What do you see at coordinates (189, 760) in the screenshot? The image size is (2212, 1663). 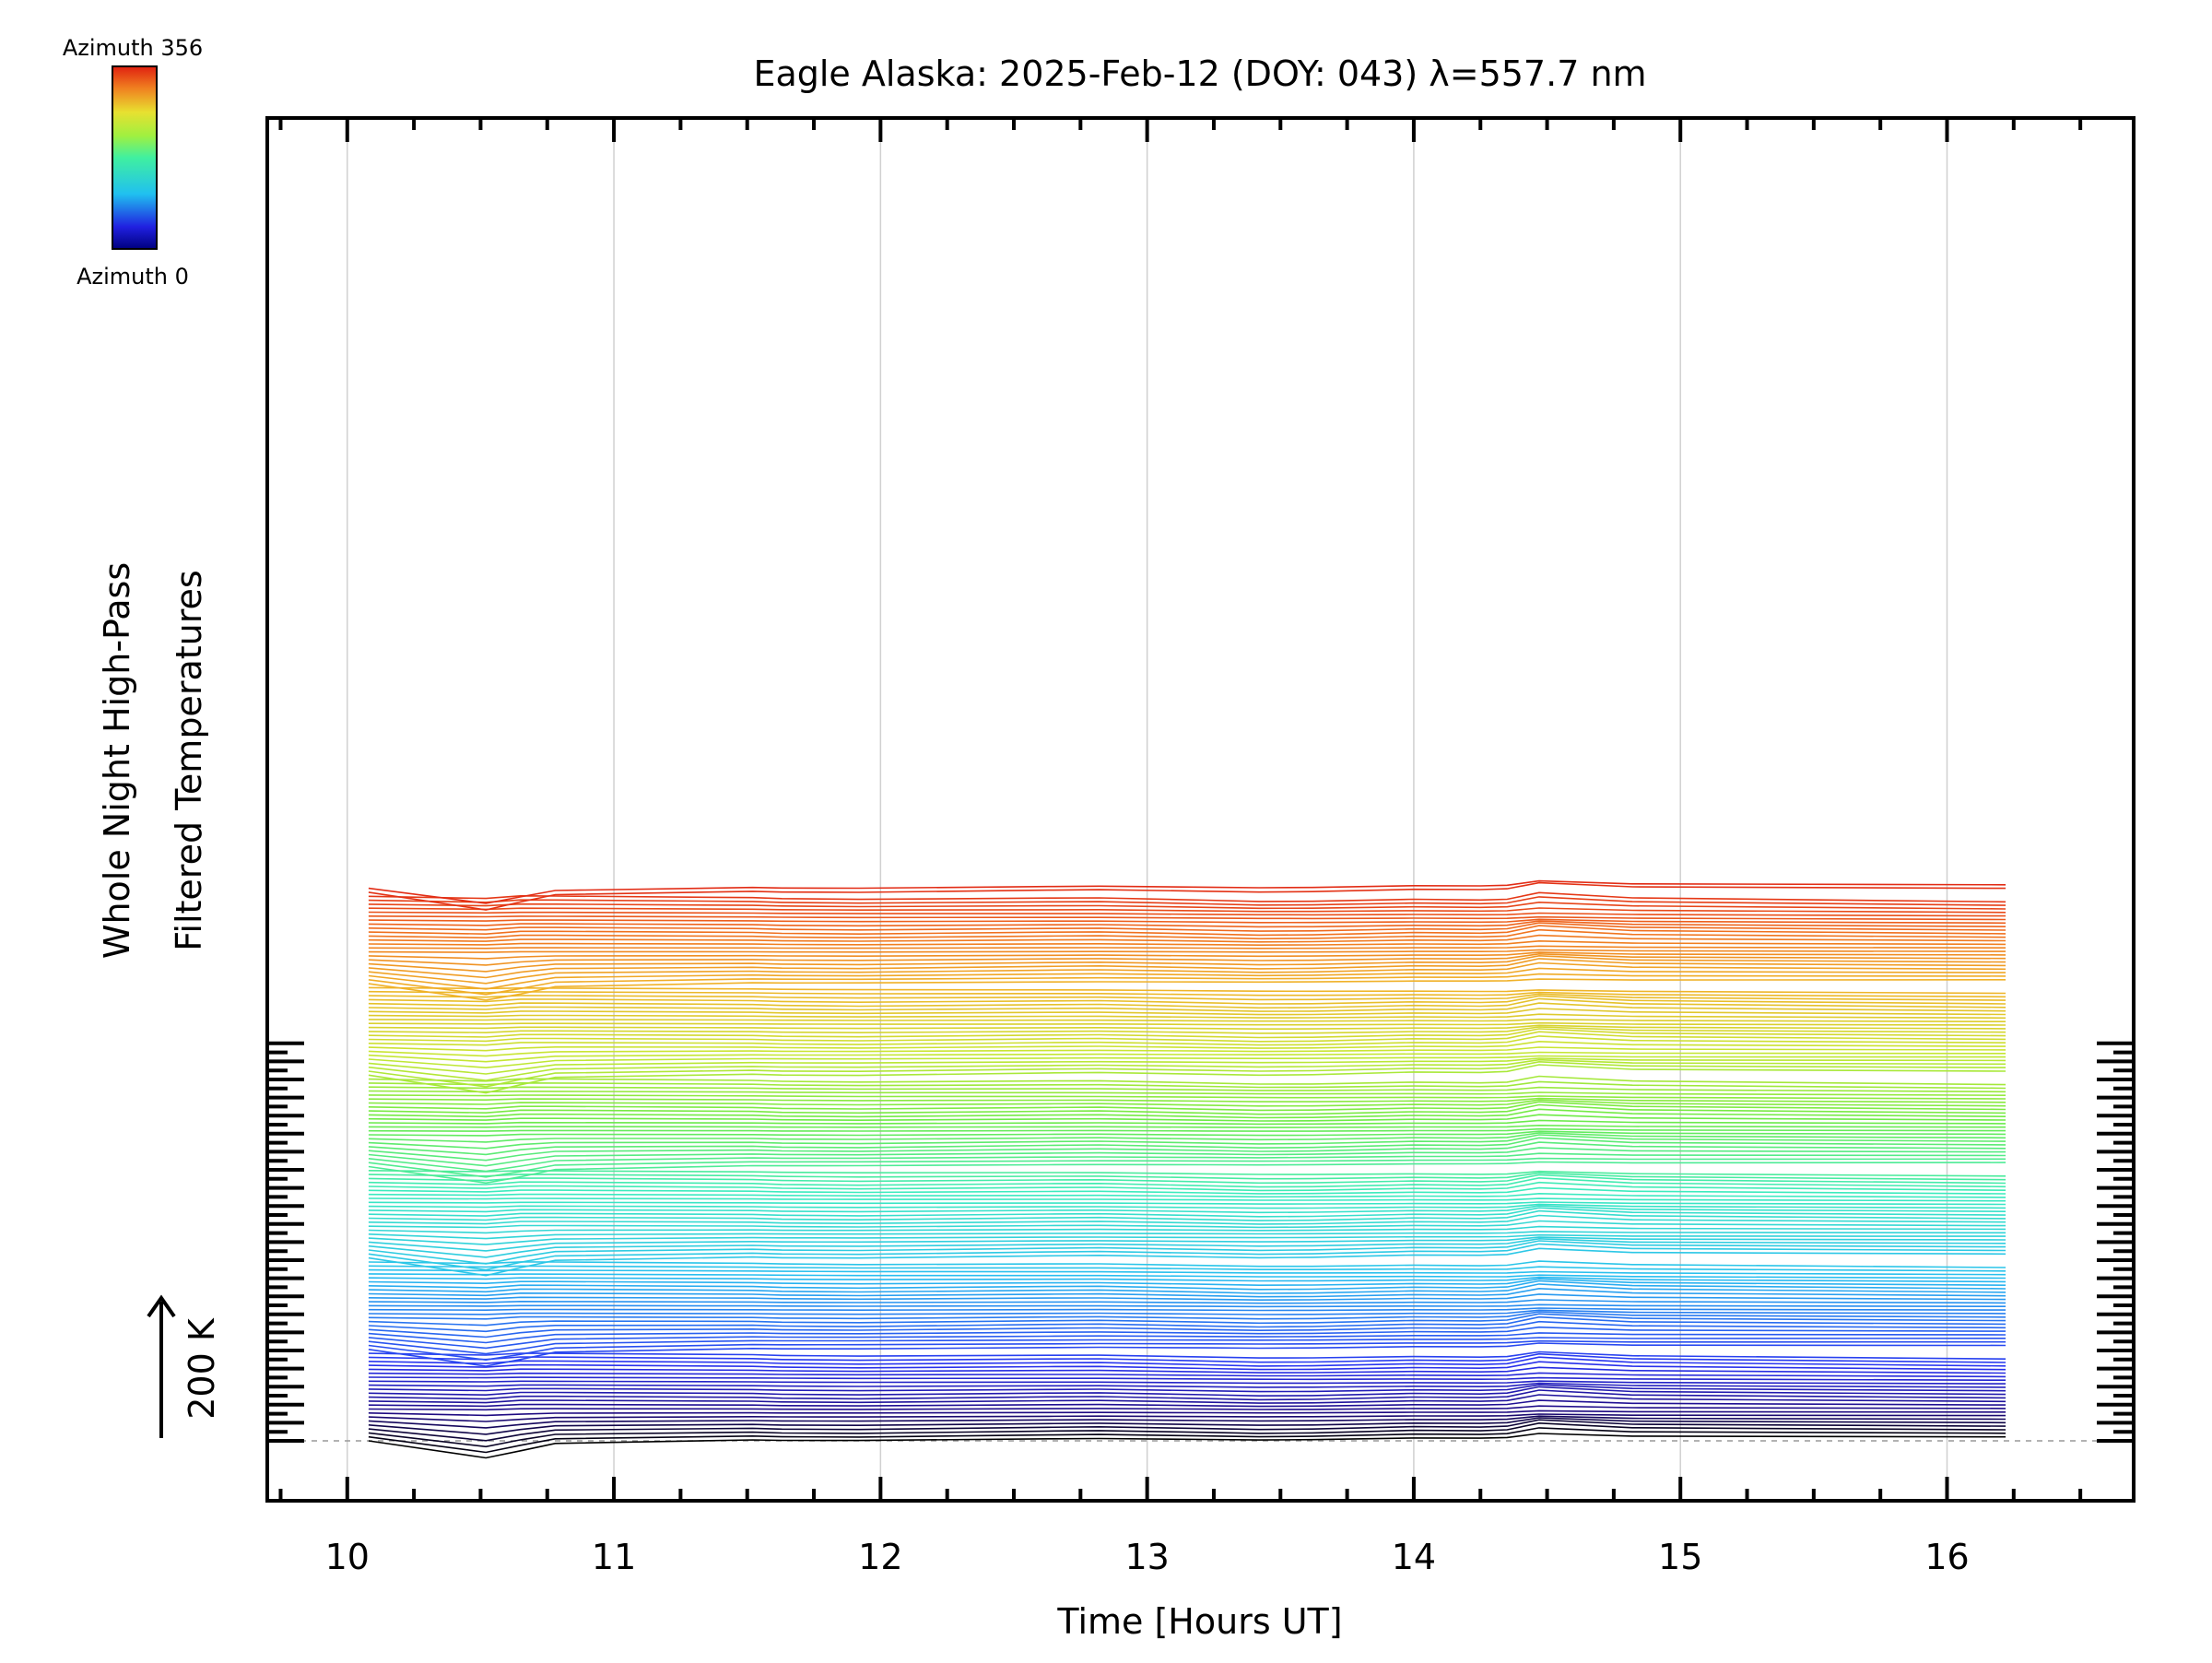 I see `y-axis-label-line2: Filtered Temperatures` at bounding box center [189, 760].